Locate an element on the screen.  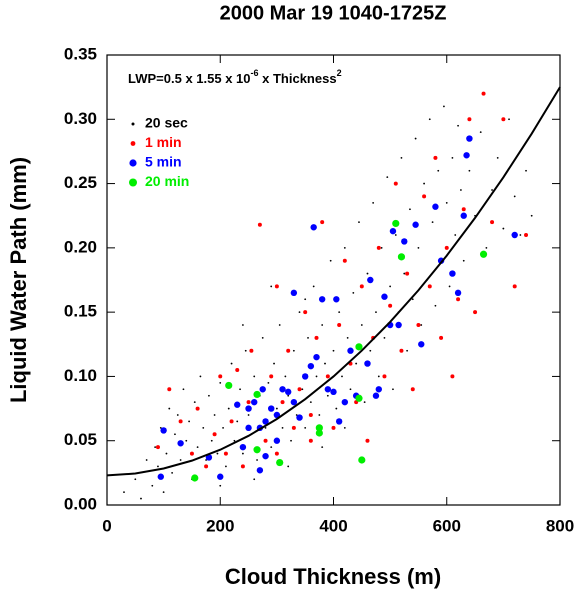
y-tick-label: 0.05 is located at coordinates (80, 439).